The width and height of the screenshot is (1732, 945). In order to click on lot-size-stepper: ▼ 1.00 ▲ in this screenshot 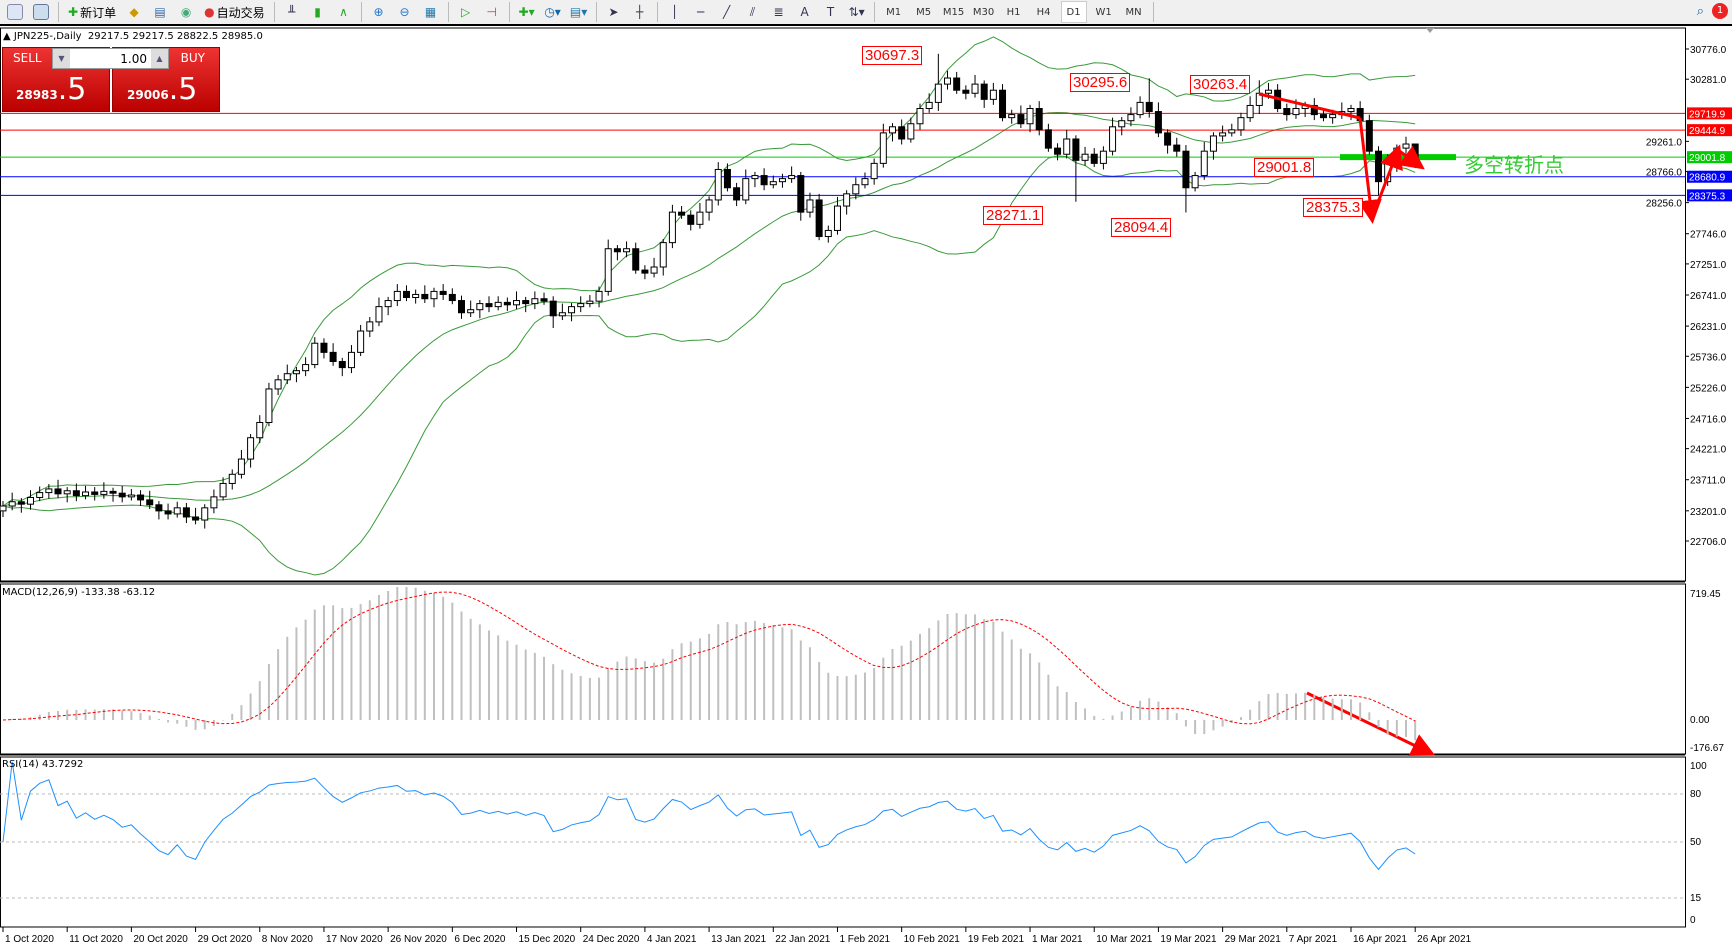, I will do `click(110, 58)`.